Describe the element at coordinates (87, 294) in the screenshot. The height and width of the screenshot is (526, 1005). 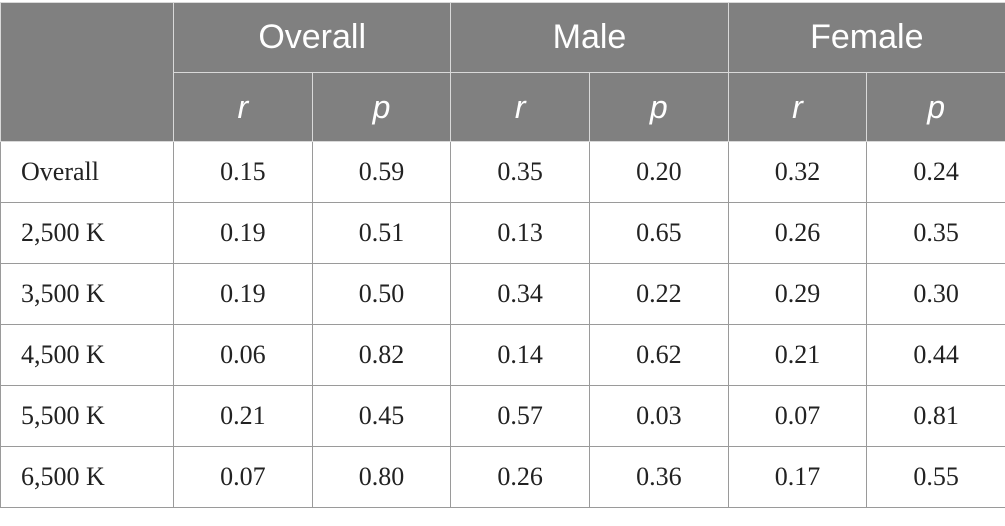
I see `row-label: 3,500 K` at that location.